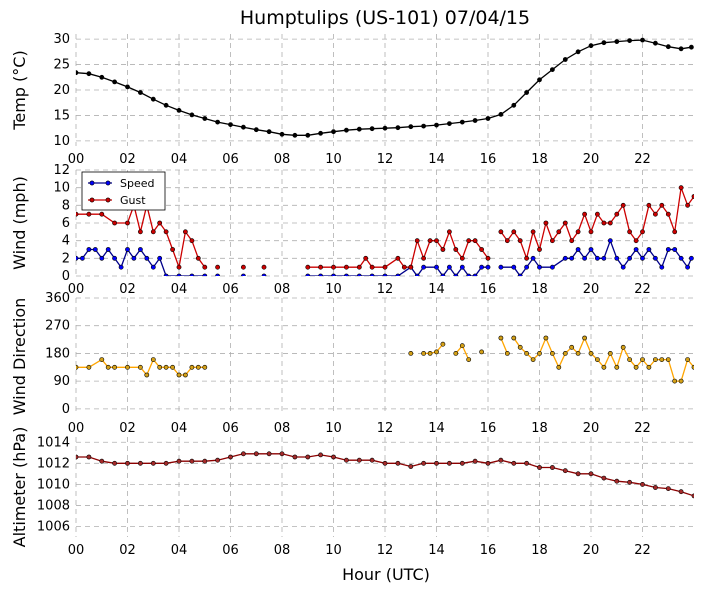 The height and width of the screenshot is (594, 705). What do you see at coordinates (127, 159) in the screenshot?
I see `x-tick-label: 02` at bounding box center [127, 159].